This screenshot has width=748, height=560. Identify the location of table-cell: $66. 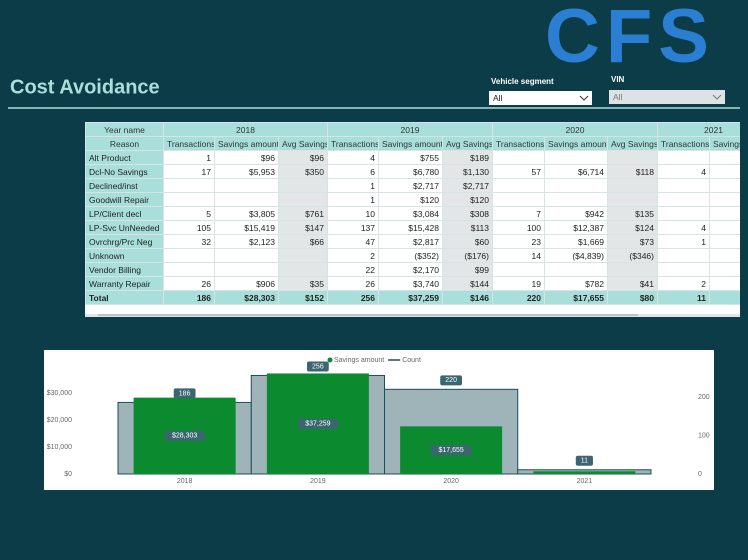
(303, 241).